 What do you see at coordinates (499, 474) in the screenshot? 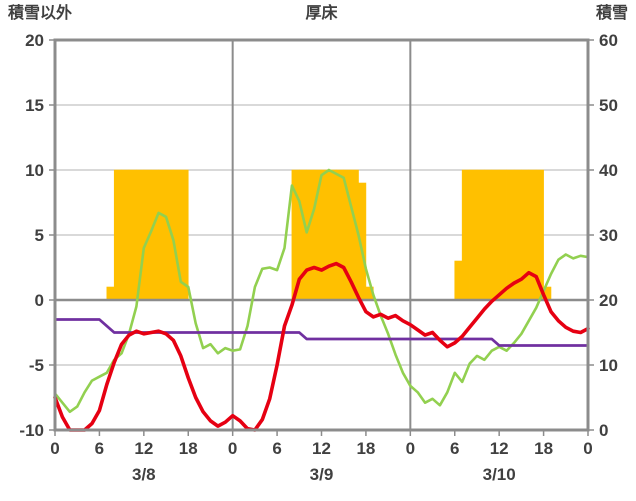
I see `date-label: 3/10` at bounding box center [499, 474].